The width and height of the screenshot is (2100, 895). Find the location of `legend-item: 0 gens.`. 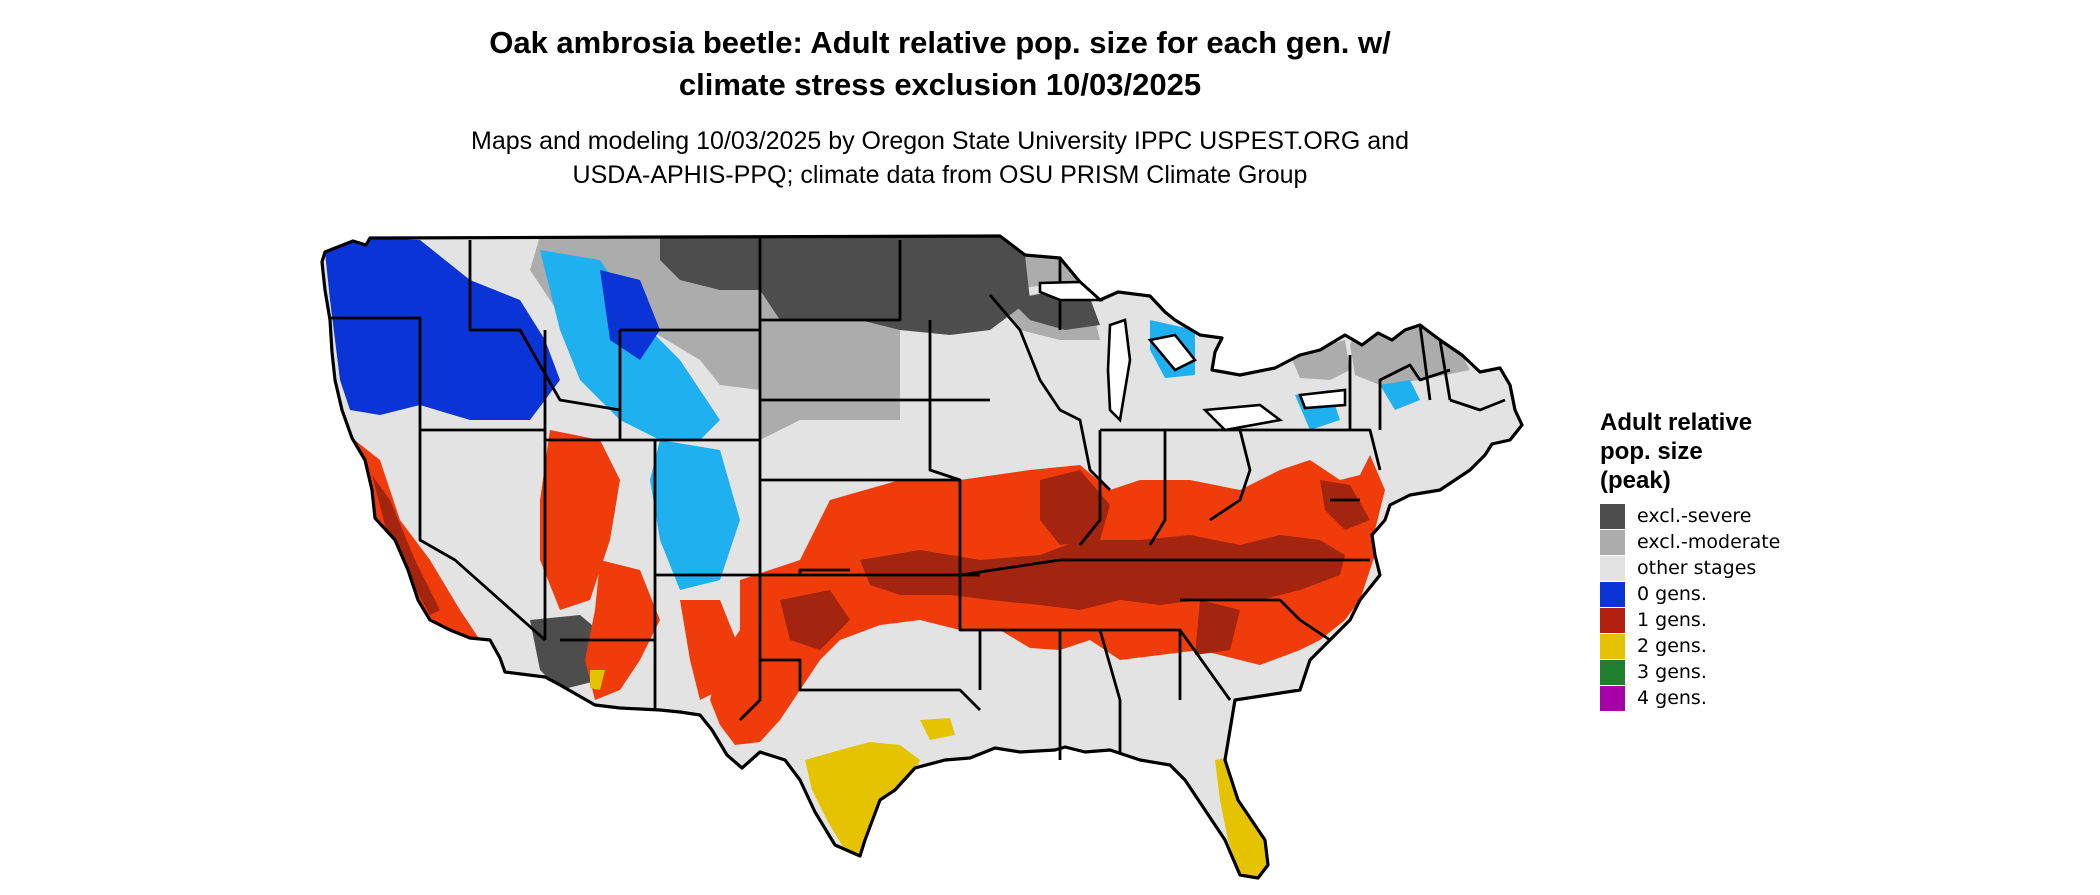

legend-item: 0 gens. is located at coordinates (1690, 594).